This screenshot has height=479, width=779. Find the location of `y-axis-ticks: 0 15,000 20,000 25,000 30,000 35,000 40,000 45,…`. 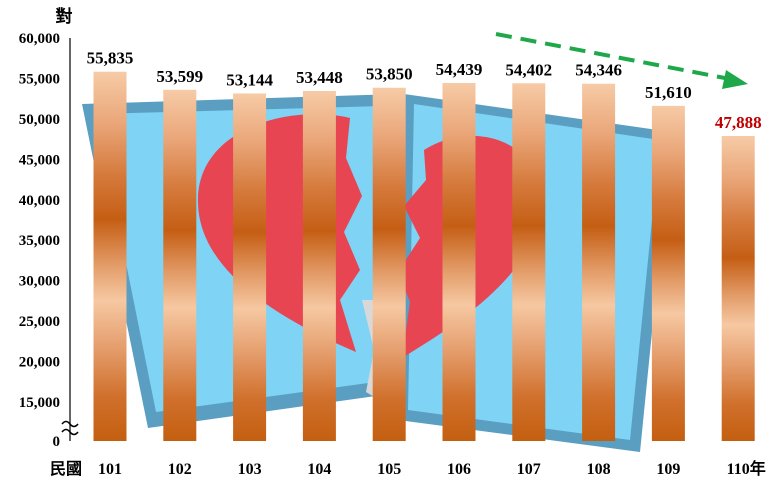

y-axis-ticks: 0 15,000 20,000 25,000 30,000 35,000 40,000 45,… is located at coordinates (39, 240).